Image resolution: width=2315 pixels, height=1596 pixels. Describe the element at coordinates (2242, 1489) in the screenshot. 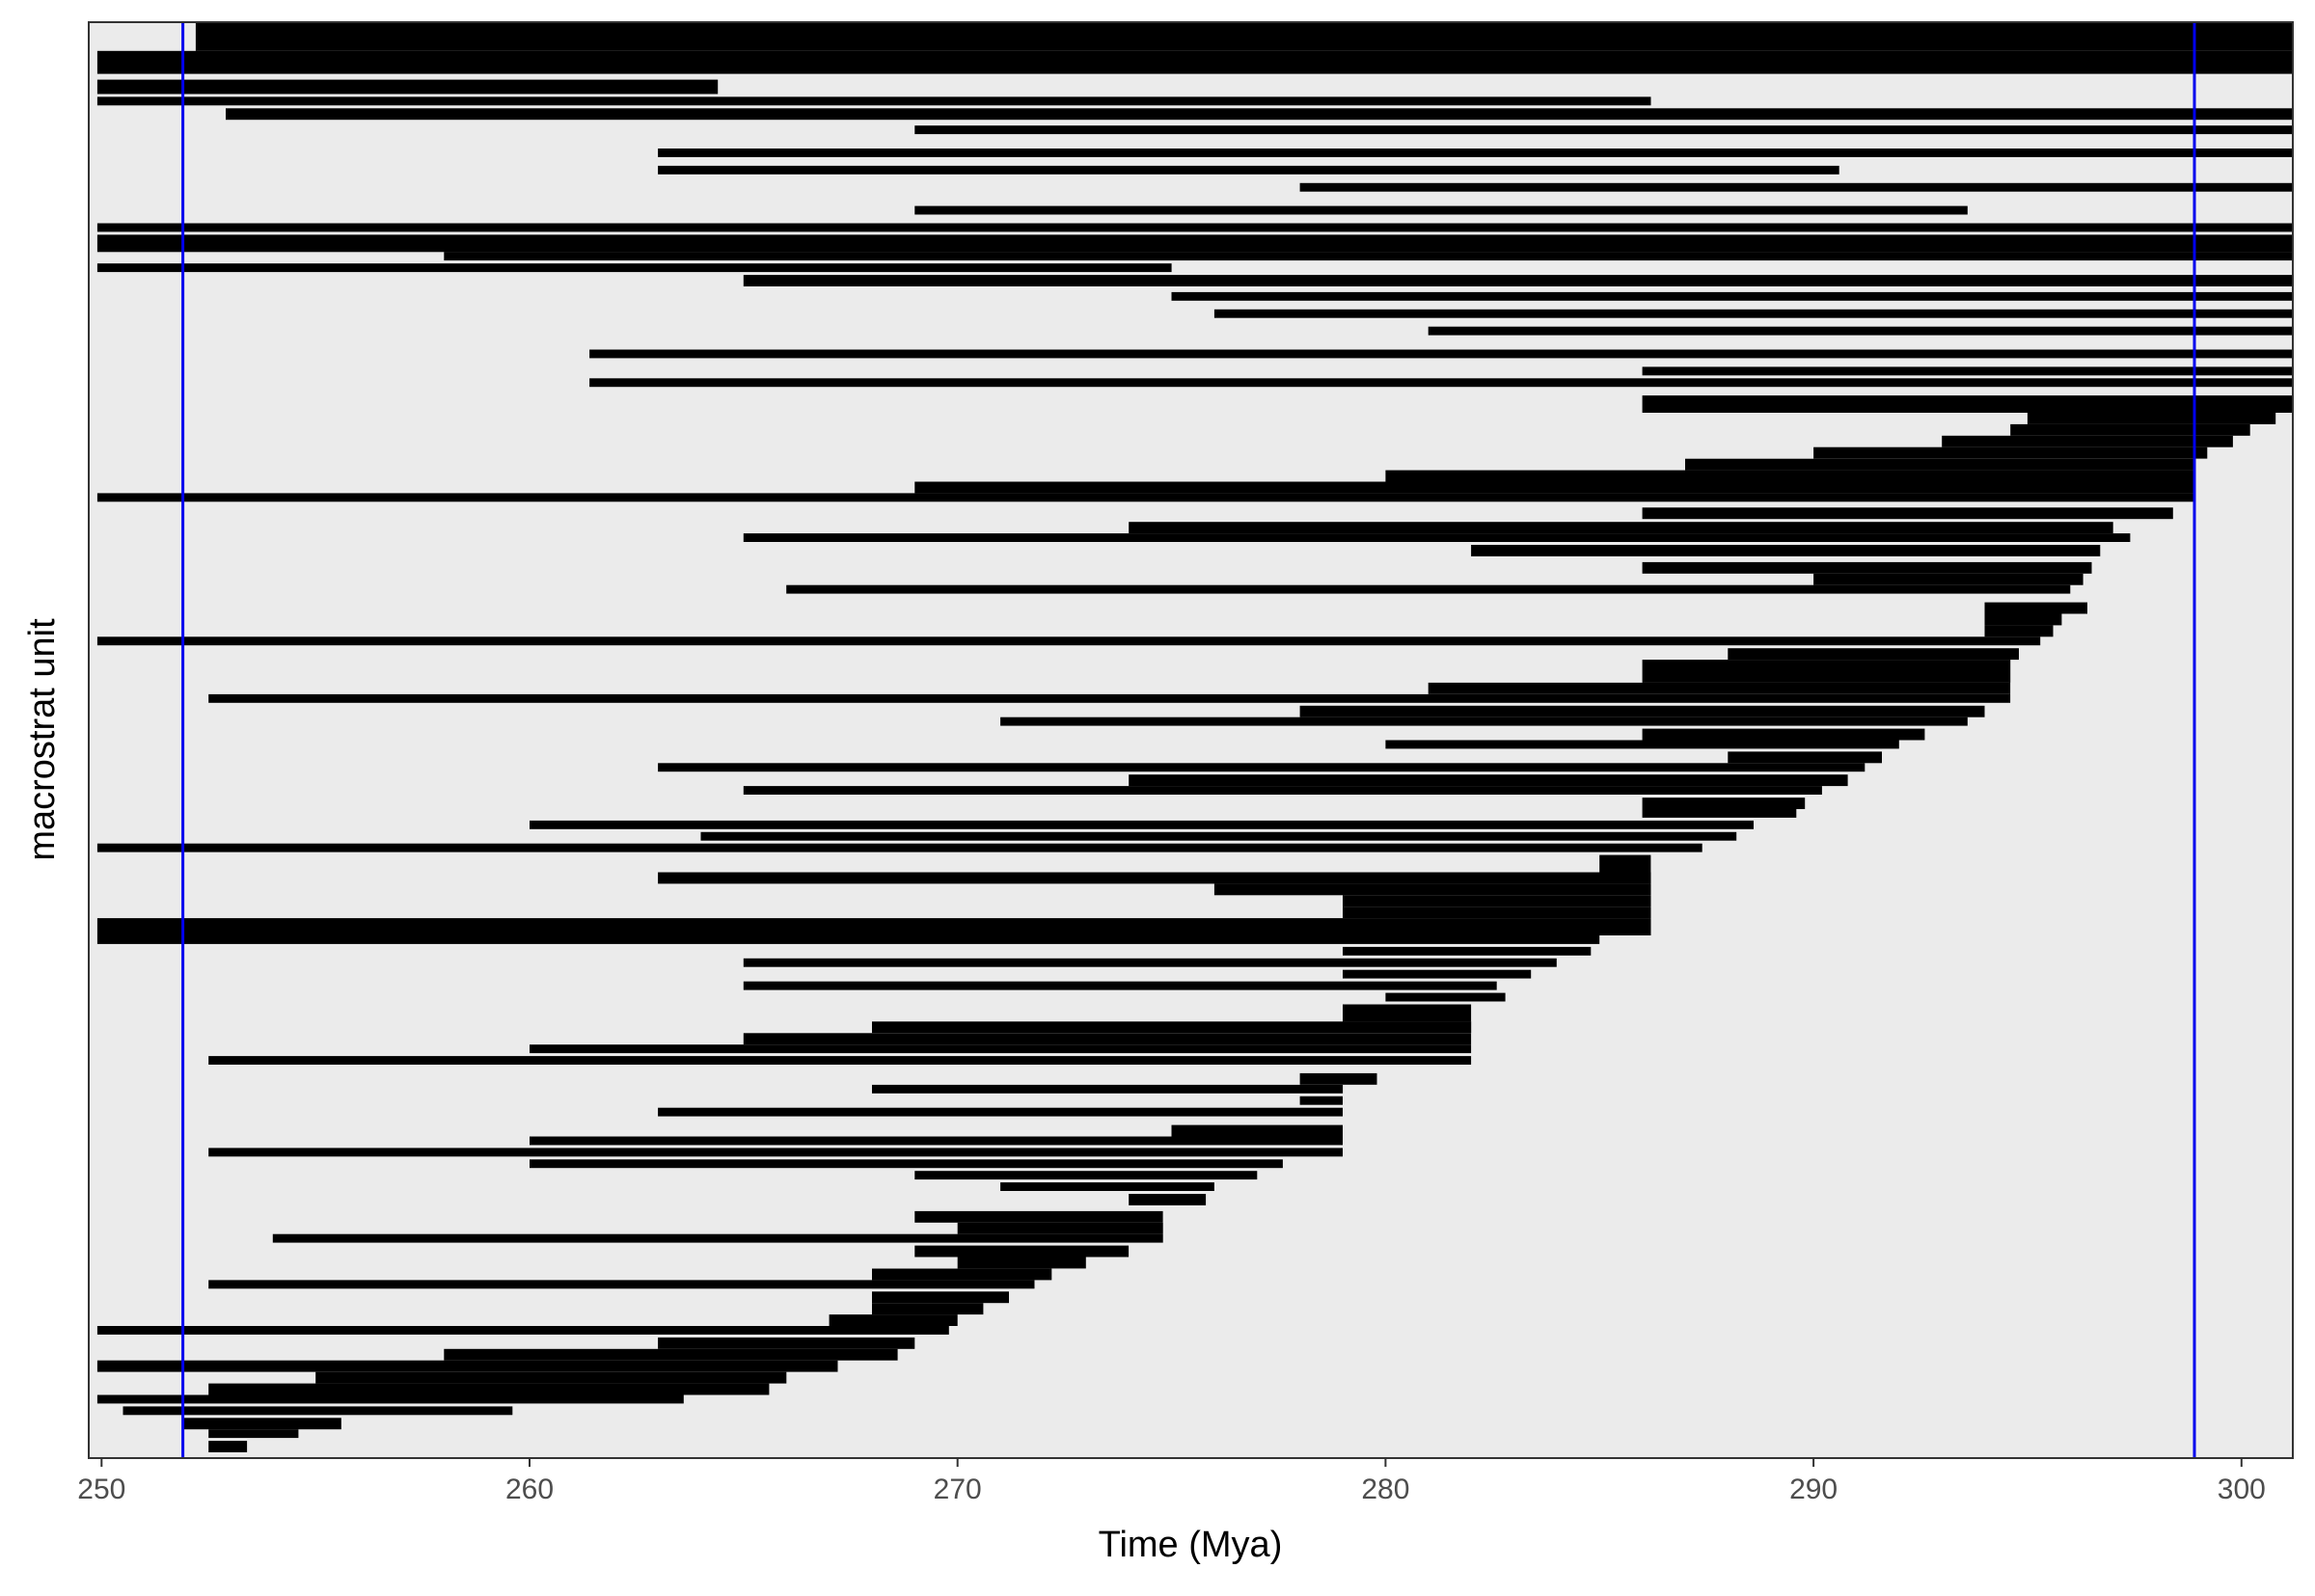

I see `x-tick-label: 300` at that location.